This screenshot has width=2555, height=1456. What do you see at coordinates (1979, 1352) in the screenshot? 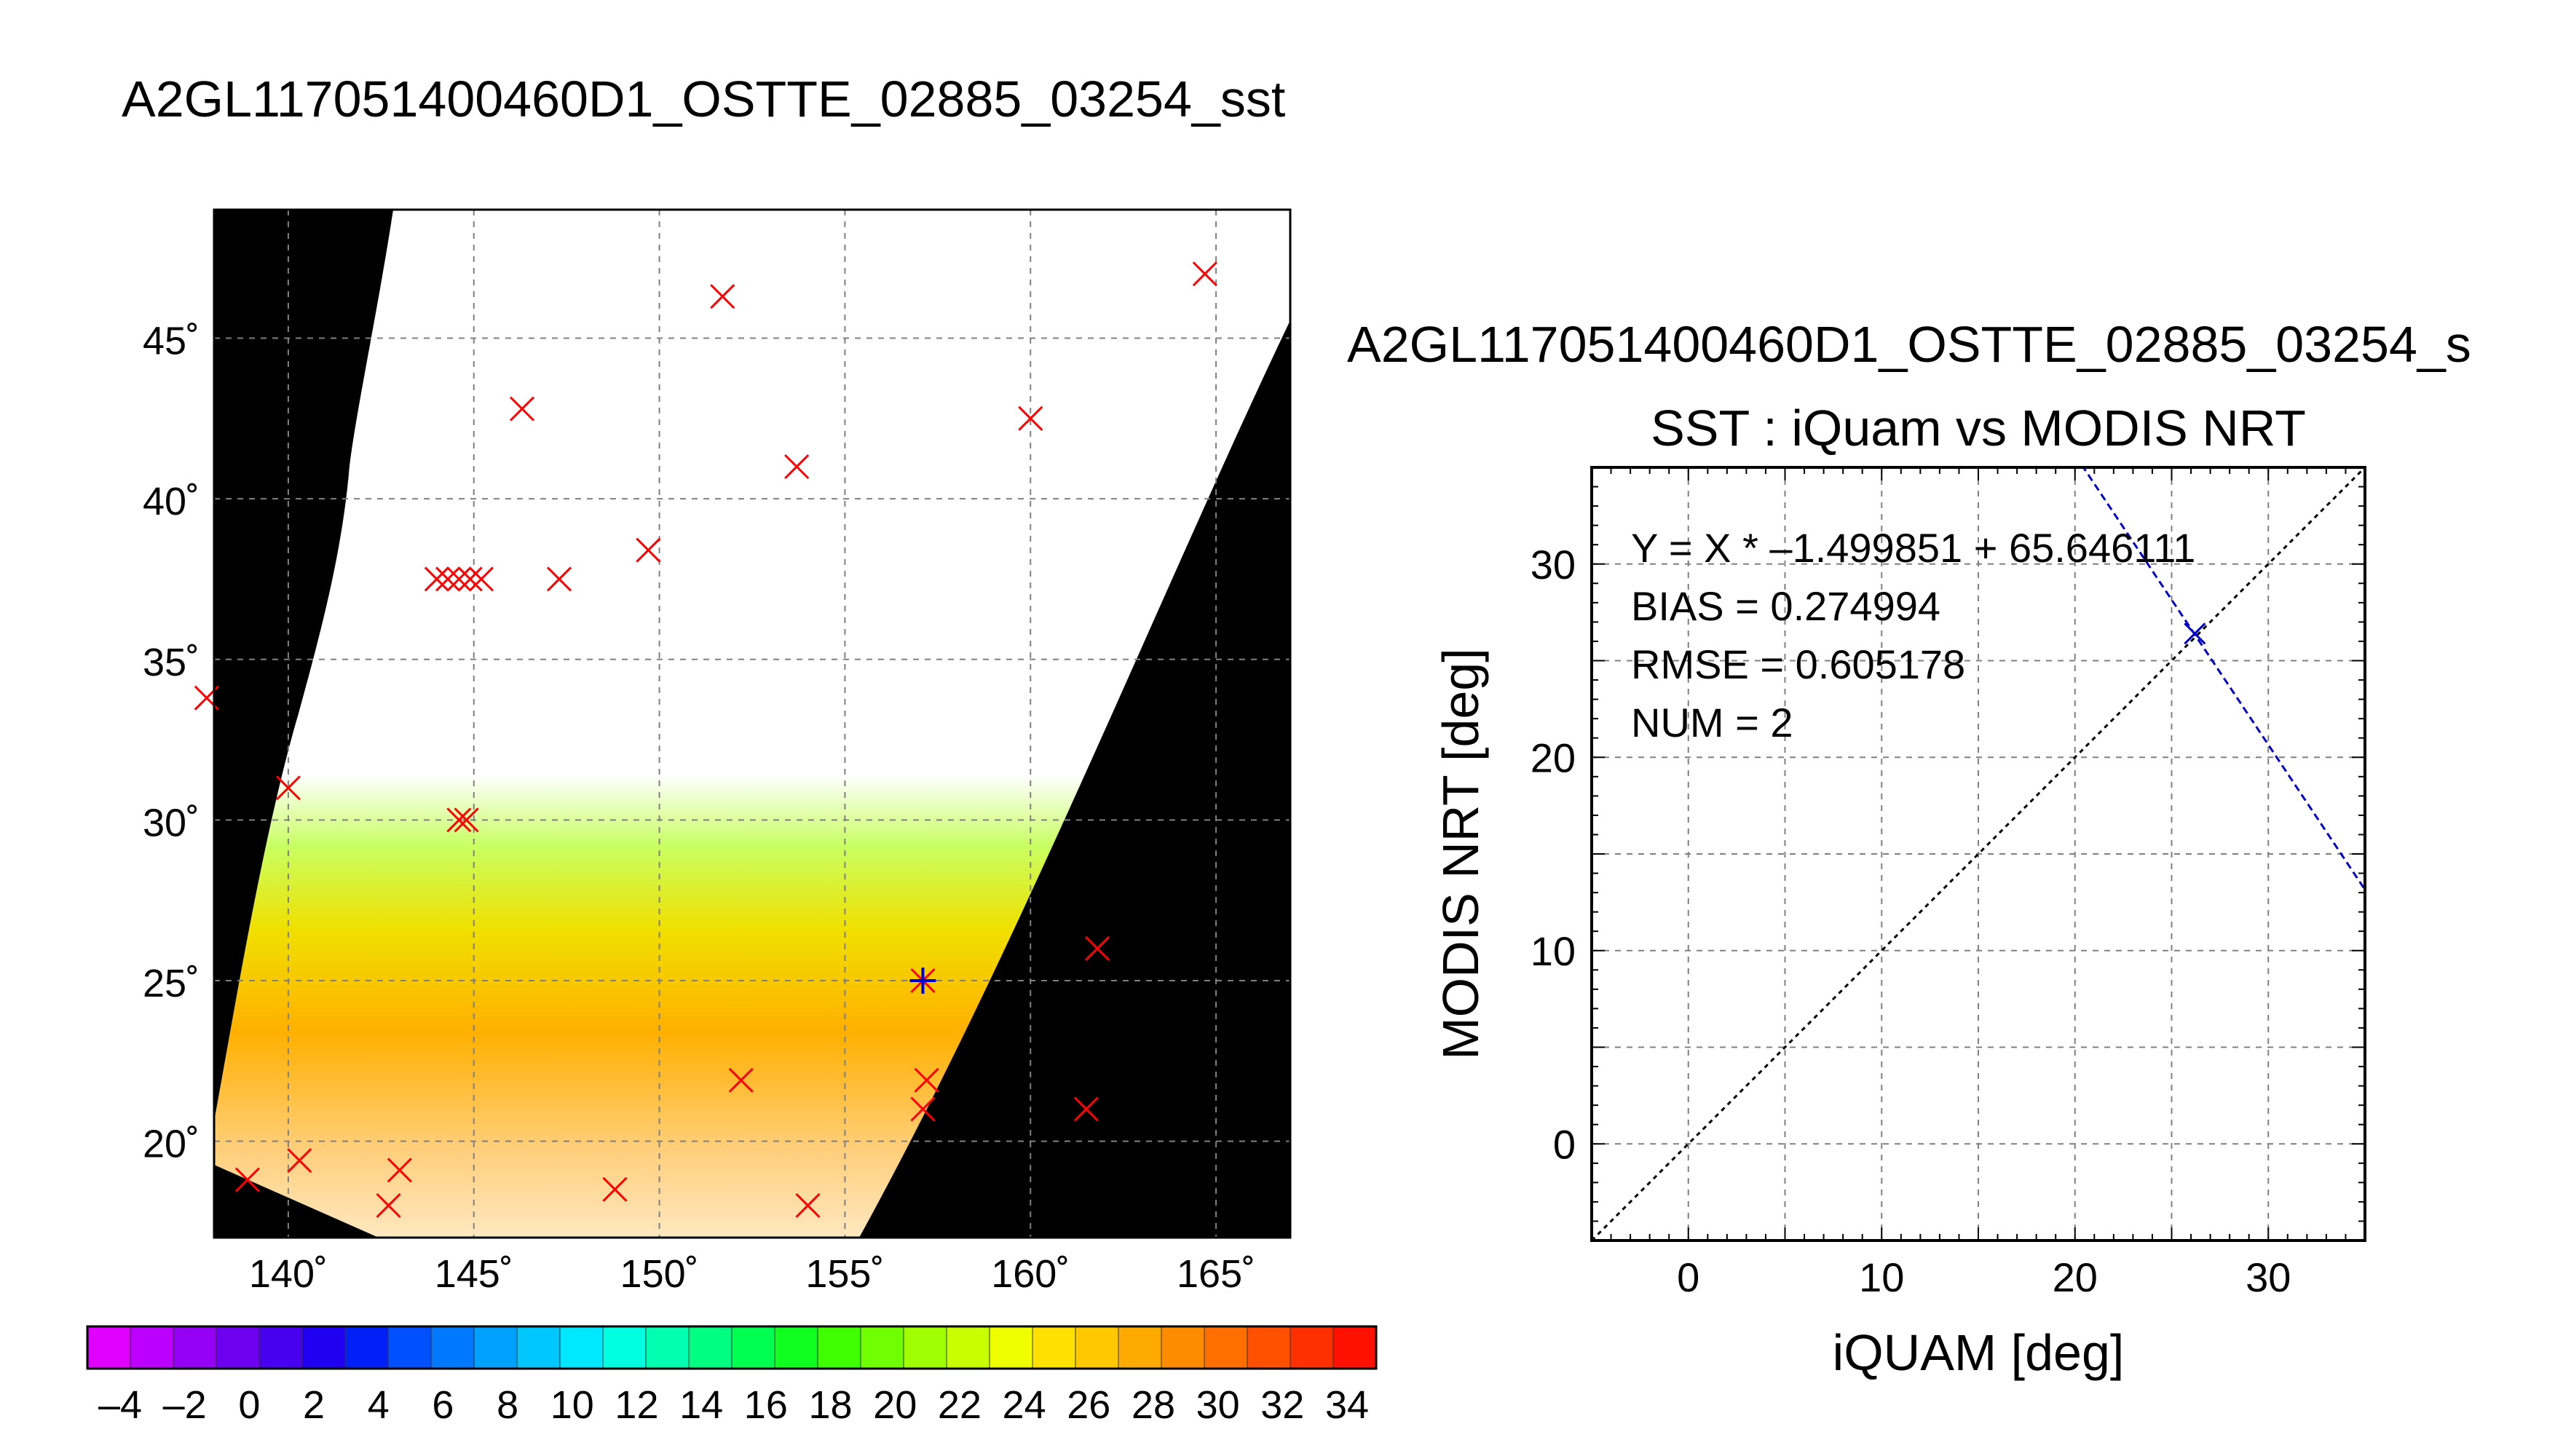
I see `x-axis-label: iQUAM [deg]` at bounding box center [1979, 1352].